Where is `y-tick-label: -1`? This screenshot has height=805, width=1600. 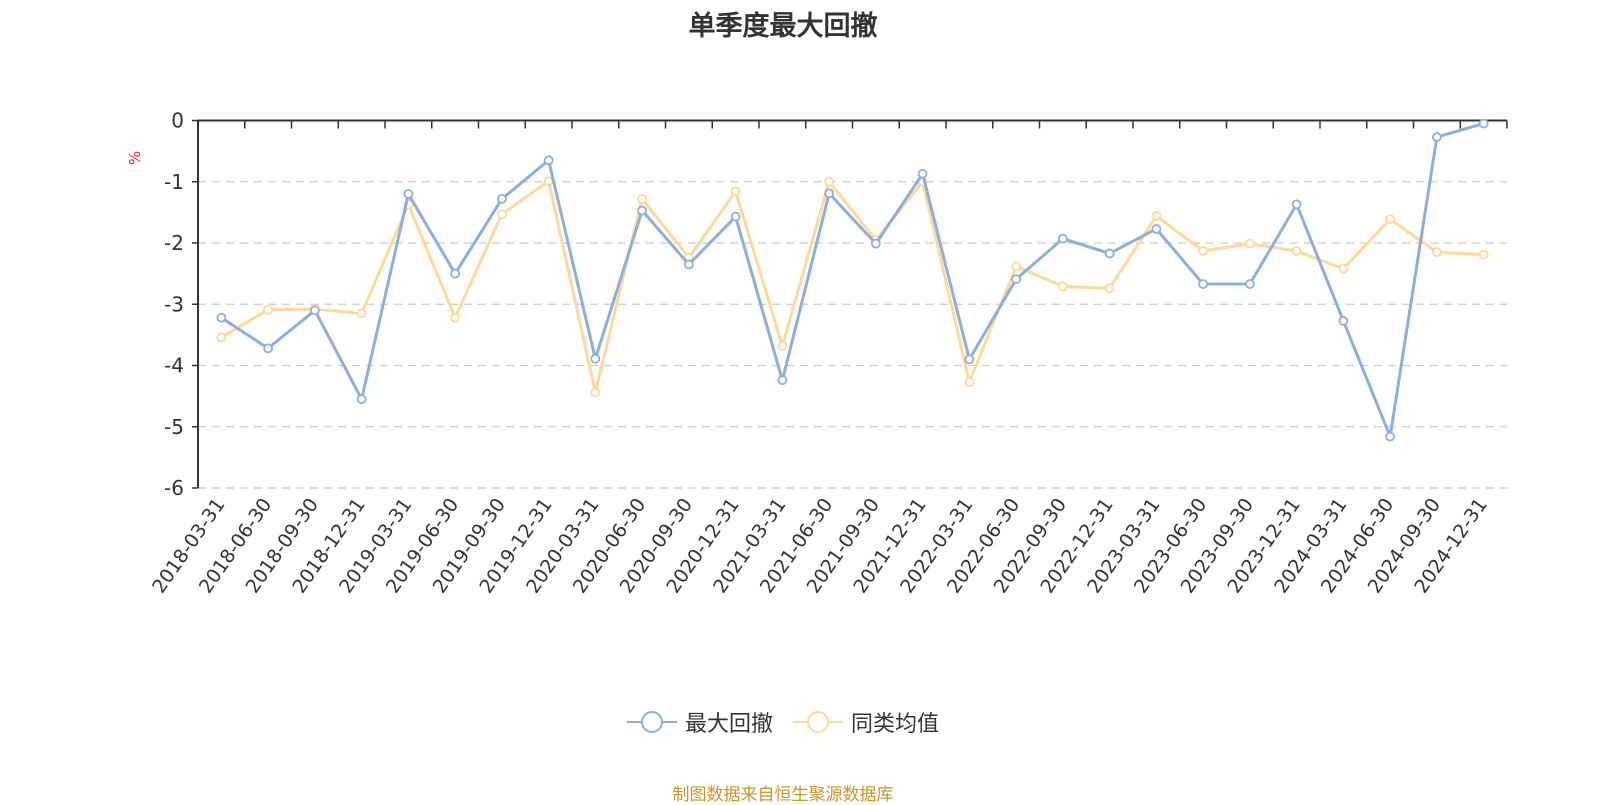
y-tick-label: -1 is located at coordinates (174, 182).